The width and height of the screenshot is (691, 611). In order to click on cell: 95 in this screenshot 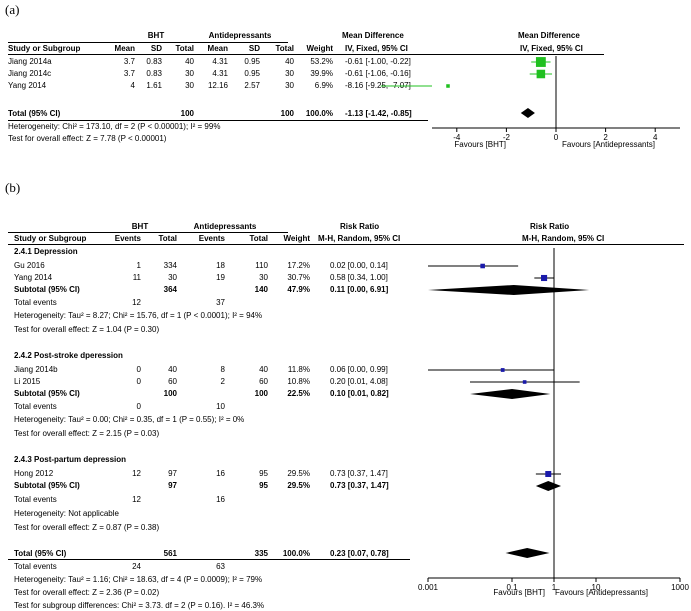, I will do `click(263, 473)`.